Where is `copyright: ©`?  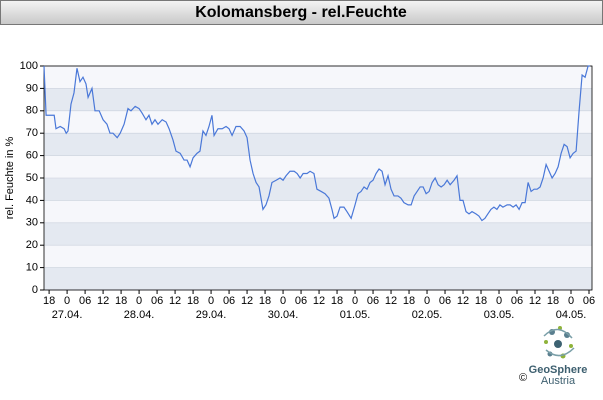
copyright: © is located at coordinates (523, 378).